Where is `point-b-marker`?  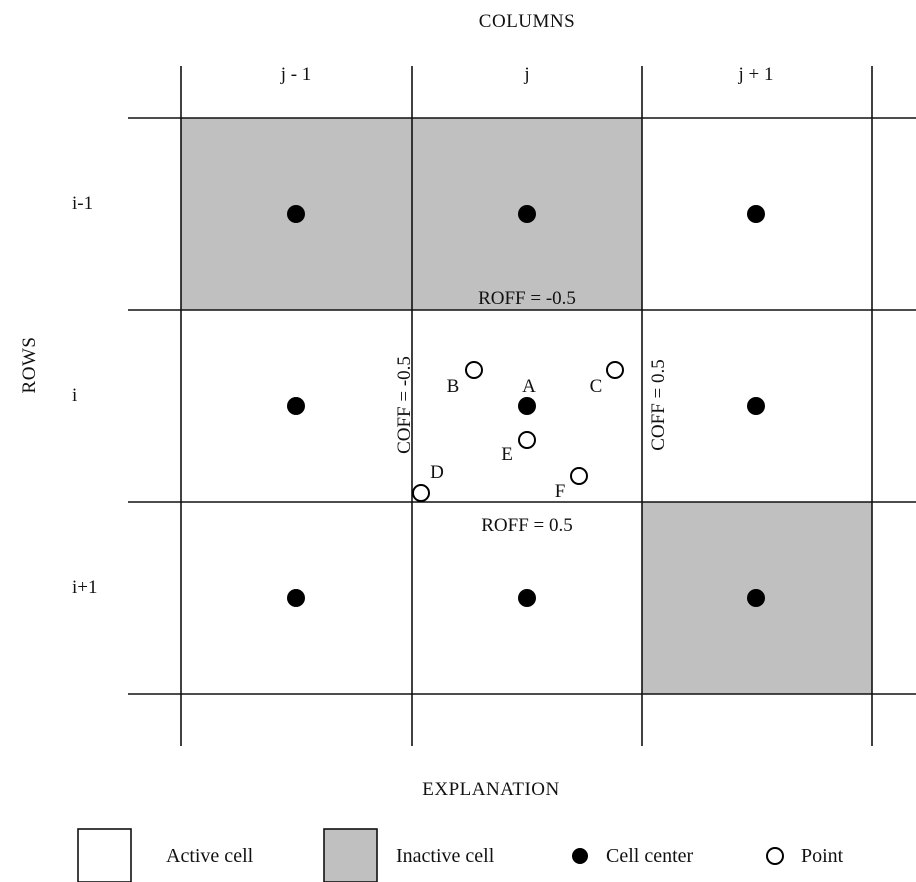 point-b-marker is located at coordinates (474, 370).